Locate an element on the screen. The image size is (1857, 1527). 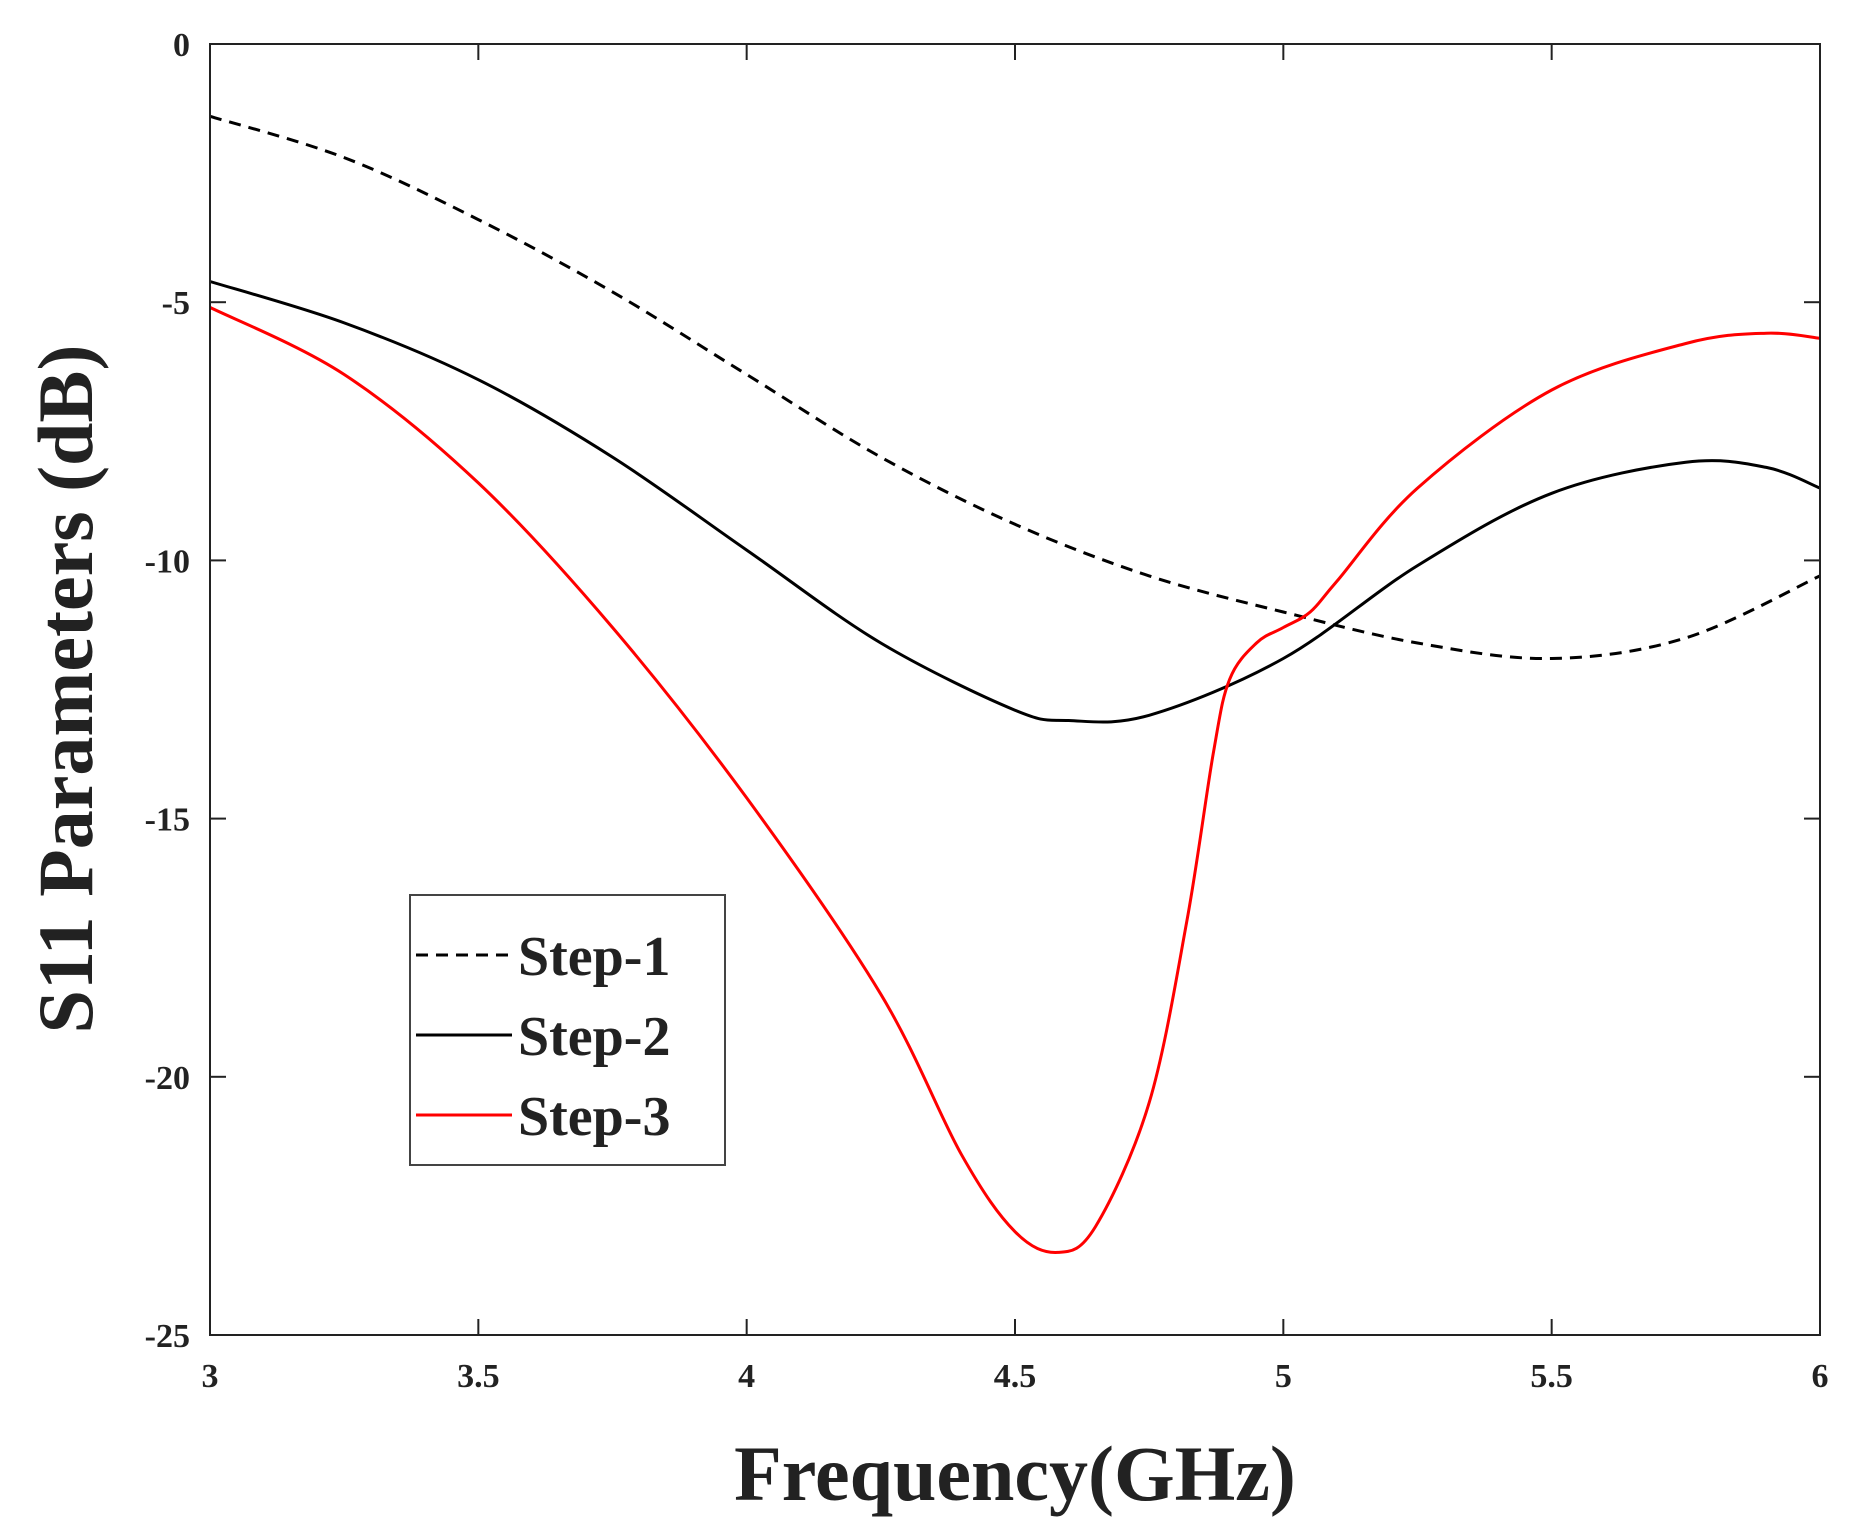
y-tick-label: -25 is located at coordinates (167, 1336).